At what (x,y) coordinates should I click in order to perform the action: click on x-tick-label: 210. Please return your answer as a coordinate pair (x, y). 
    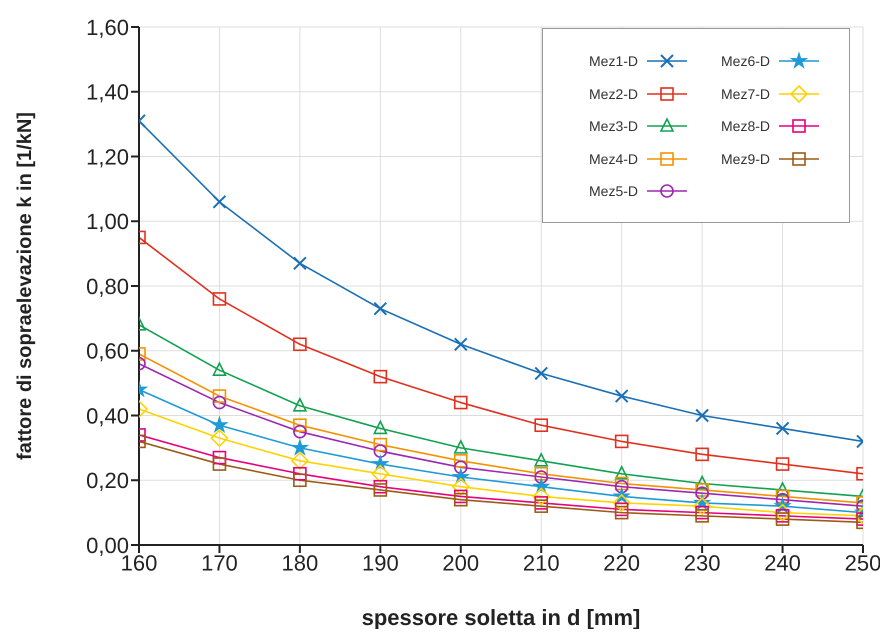
    Looking at the image, I should click on (541, 563).